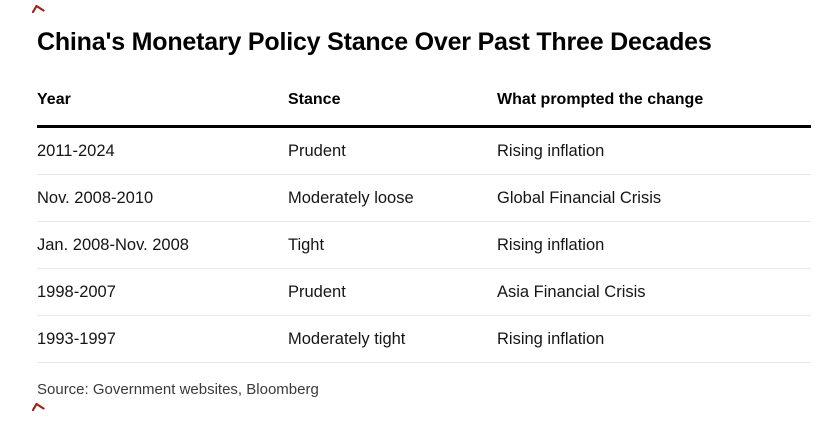 The height and width of the screenshot is (424, 839). Describe the element at coordinates (579, 197) in the screenshot. I see `cell-prompt: Global Financial Crisis` at that location.